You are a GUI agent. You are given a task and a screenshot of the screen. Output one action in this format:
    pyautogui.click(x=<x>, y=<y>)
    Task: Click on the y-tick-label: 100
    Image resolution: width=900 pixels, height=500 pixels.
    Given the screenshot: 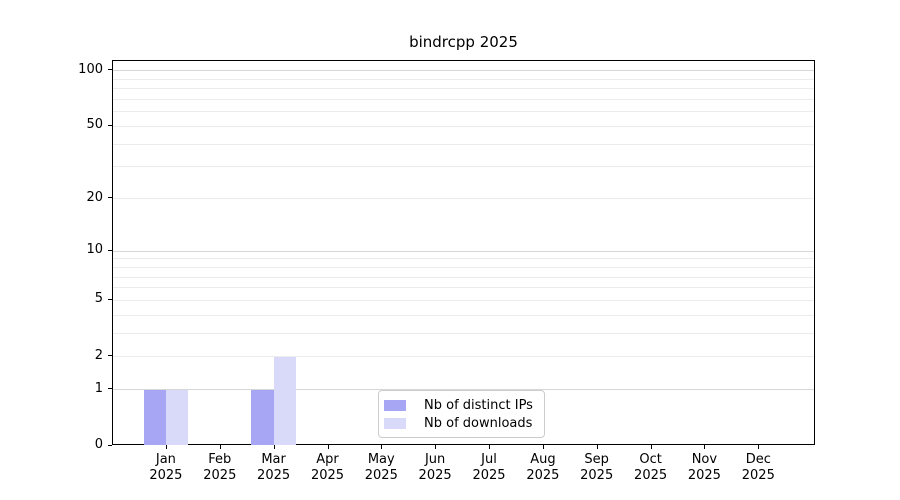 What is the action you would take?
    pyautogui.click(x=90, y=69)
    